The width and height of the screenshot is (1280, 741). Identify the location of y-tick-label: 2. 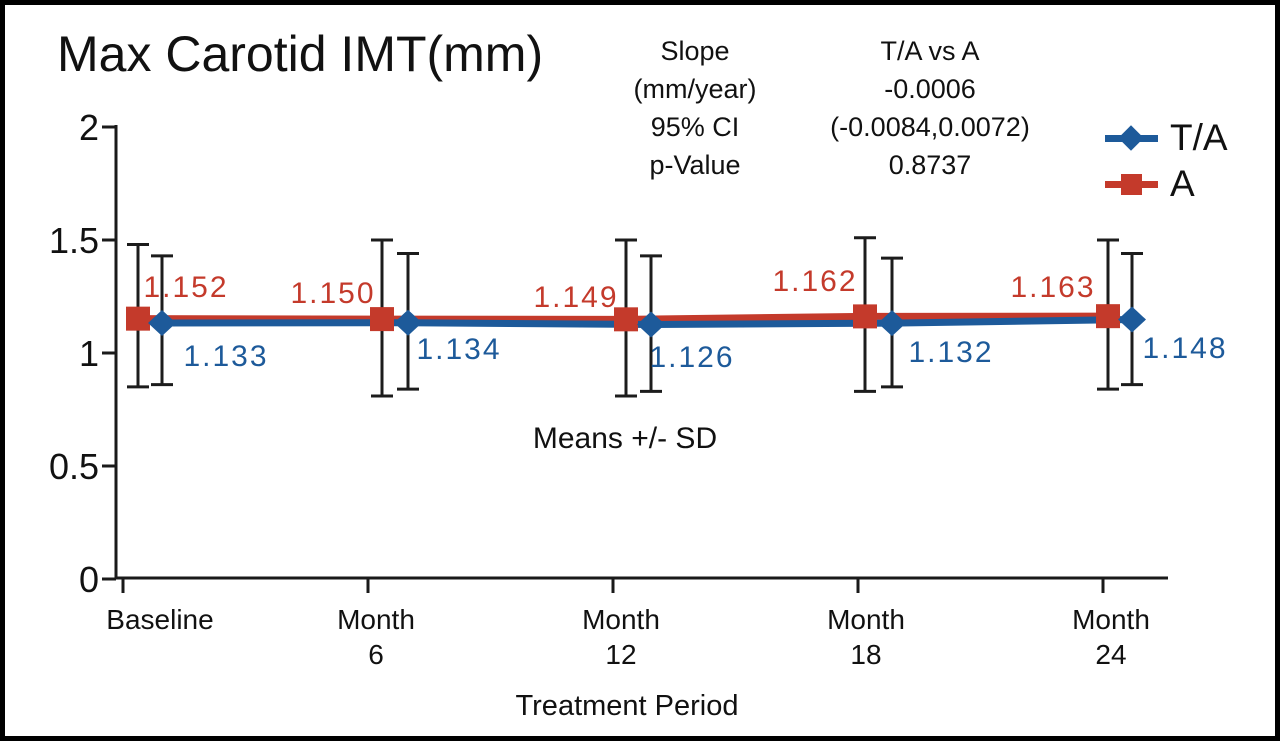
(89, 127).